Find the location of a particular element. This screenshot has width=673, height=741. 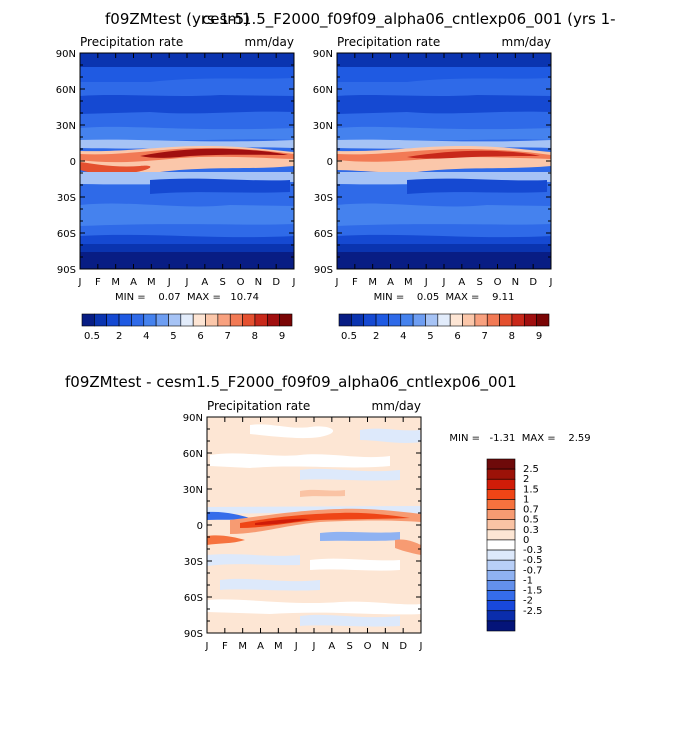

y-tick-label: 90N is located at coordinates (193, 418).